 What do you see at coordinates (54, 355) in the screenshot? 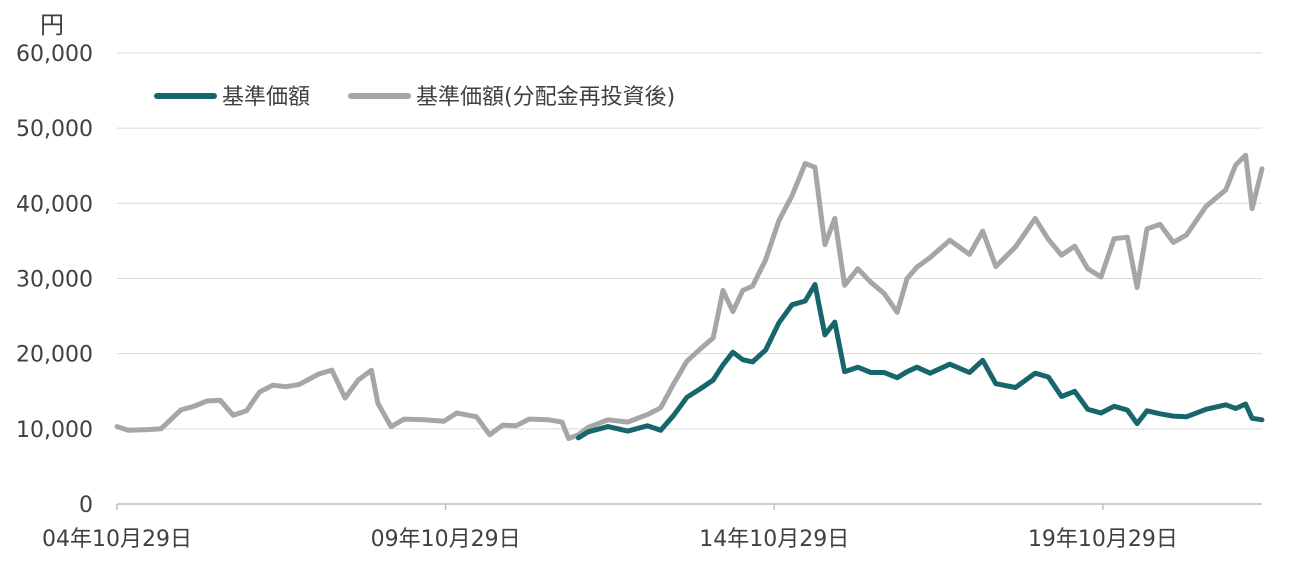
I see `y-tick-label: 20,000` at bounding box center [54, 355].